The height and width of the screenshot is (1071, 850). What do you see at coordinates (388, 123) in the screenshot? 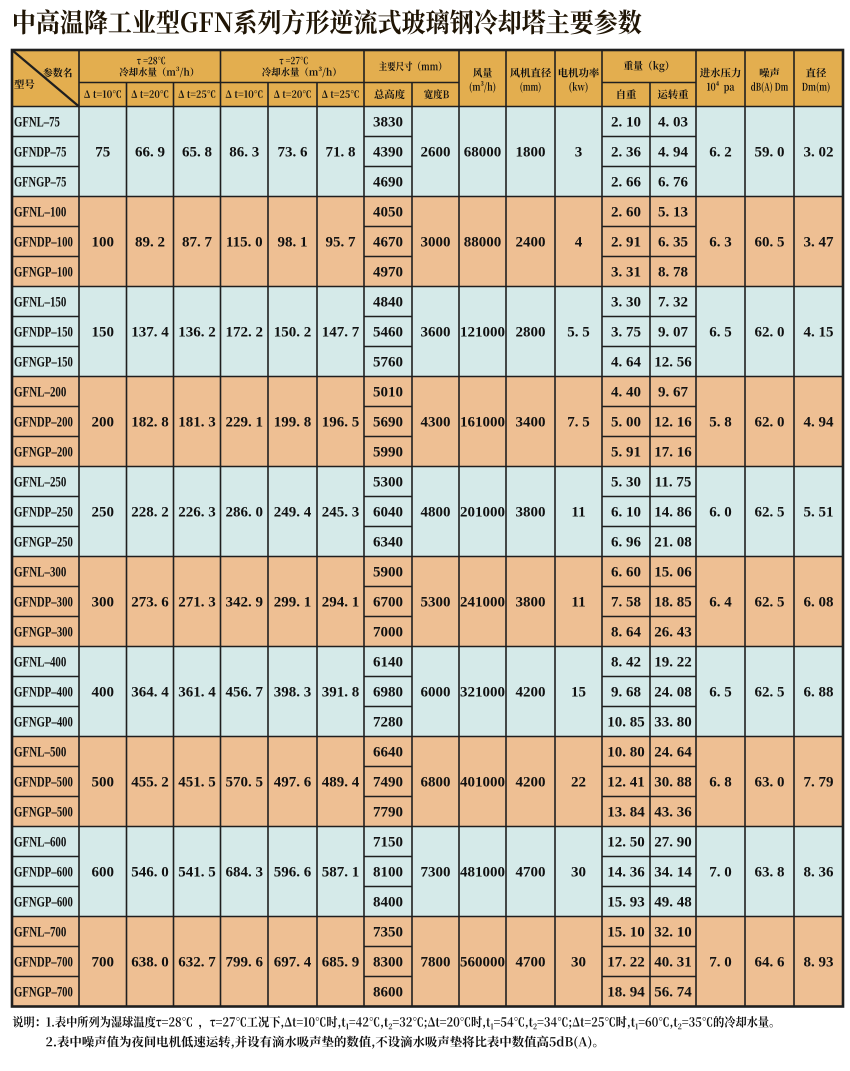
I see `svg-text: 3830` at bounding box center [388, 123].